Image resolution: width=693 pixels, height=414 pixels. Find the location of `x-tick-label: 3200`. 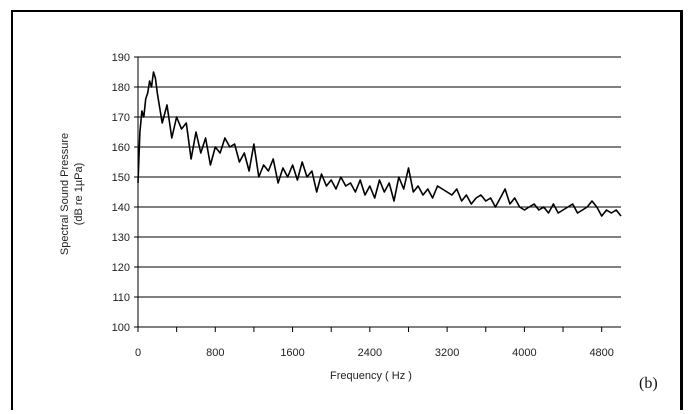

x-tick-label: 3200 is located at coordinates (447, 353).